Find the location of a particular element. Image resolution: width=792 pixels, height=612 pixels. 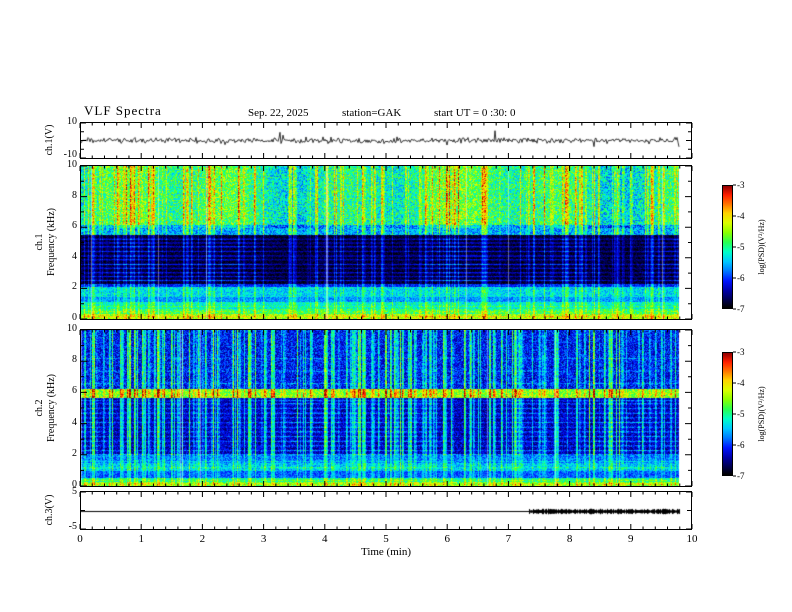

ch1-wave-ylabel: ch.1(V) is located at coordinates (50, 140).